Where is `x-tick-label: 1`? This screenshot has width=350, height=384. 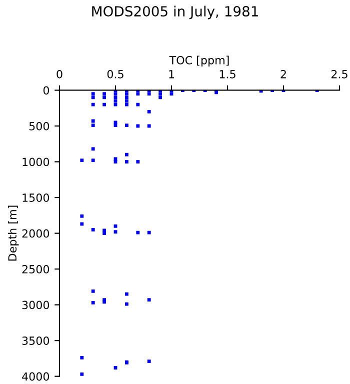
x-tick-label: 1 is located at coordinates (171, 74).